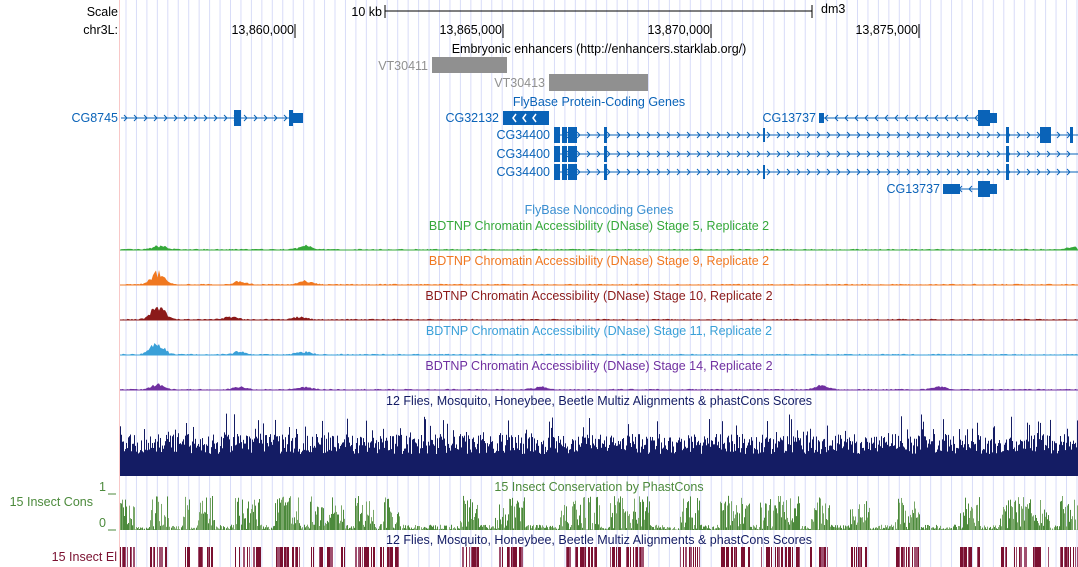 The width and height of the screenshot is (1078, 567). What do you see at coordinates (51, 502) in the screenshot?
I see `cons-side-label: 15 Insect Cons` at bounding box center [51, 502].